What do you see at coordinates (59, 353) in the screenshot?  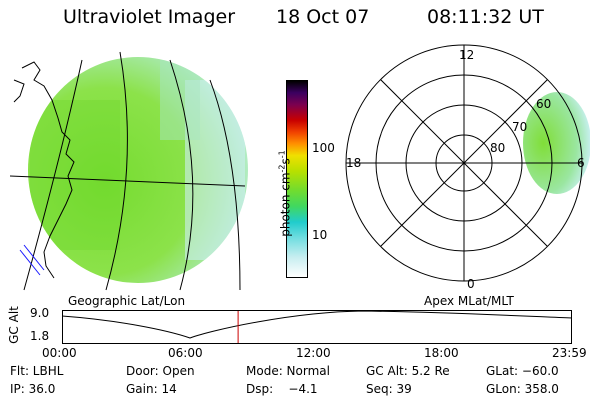 I see `time-tick-0000: 00:00` at bounding box center [59, 353].